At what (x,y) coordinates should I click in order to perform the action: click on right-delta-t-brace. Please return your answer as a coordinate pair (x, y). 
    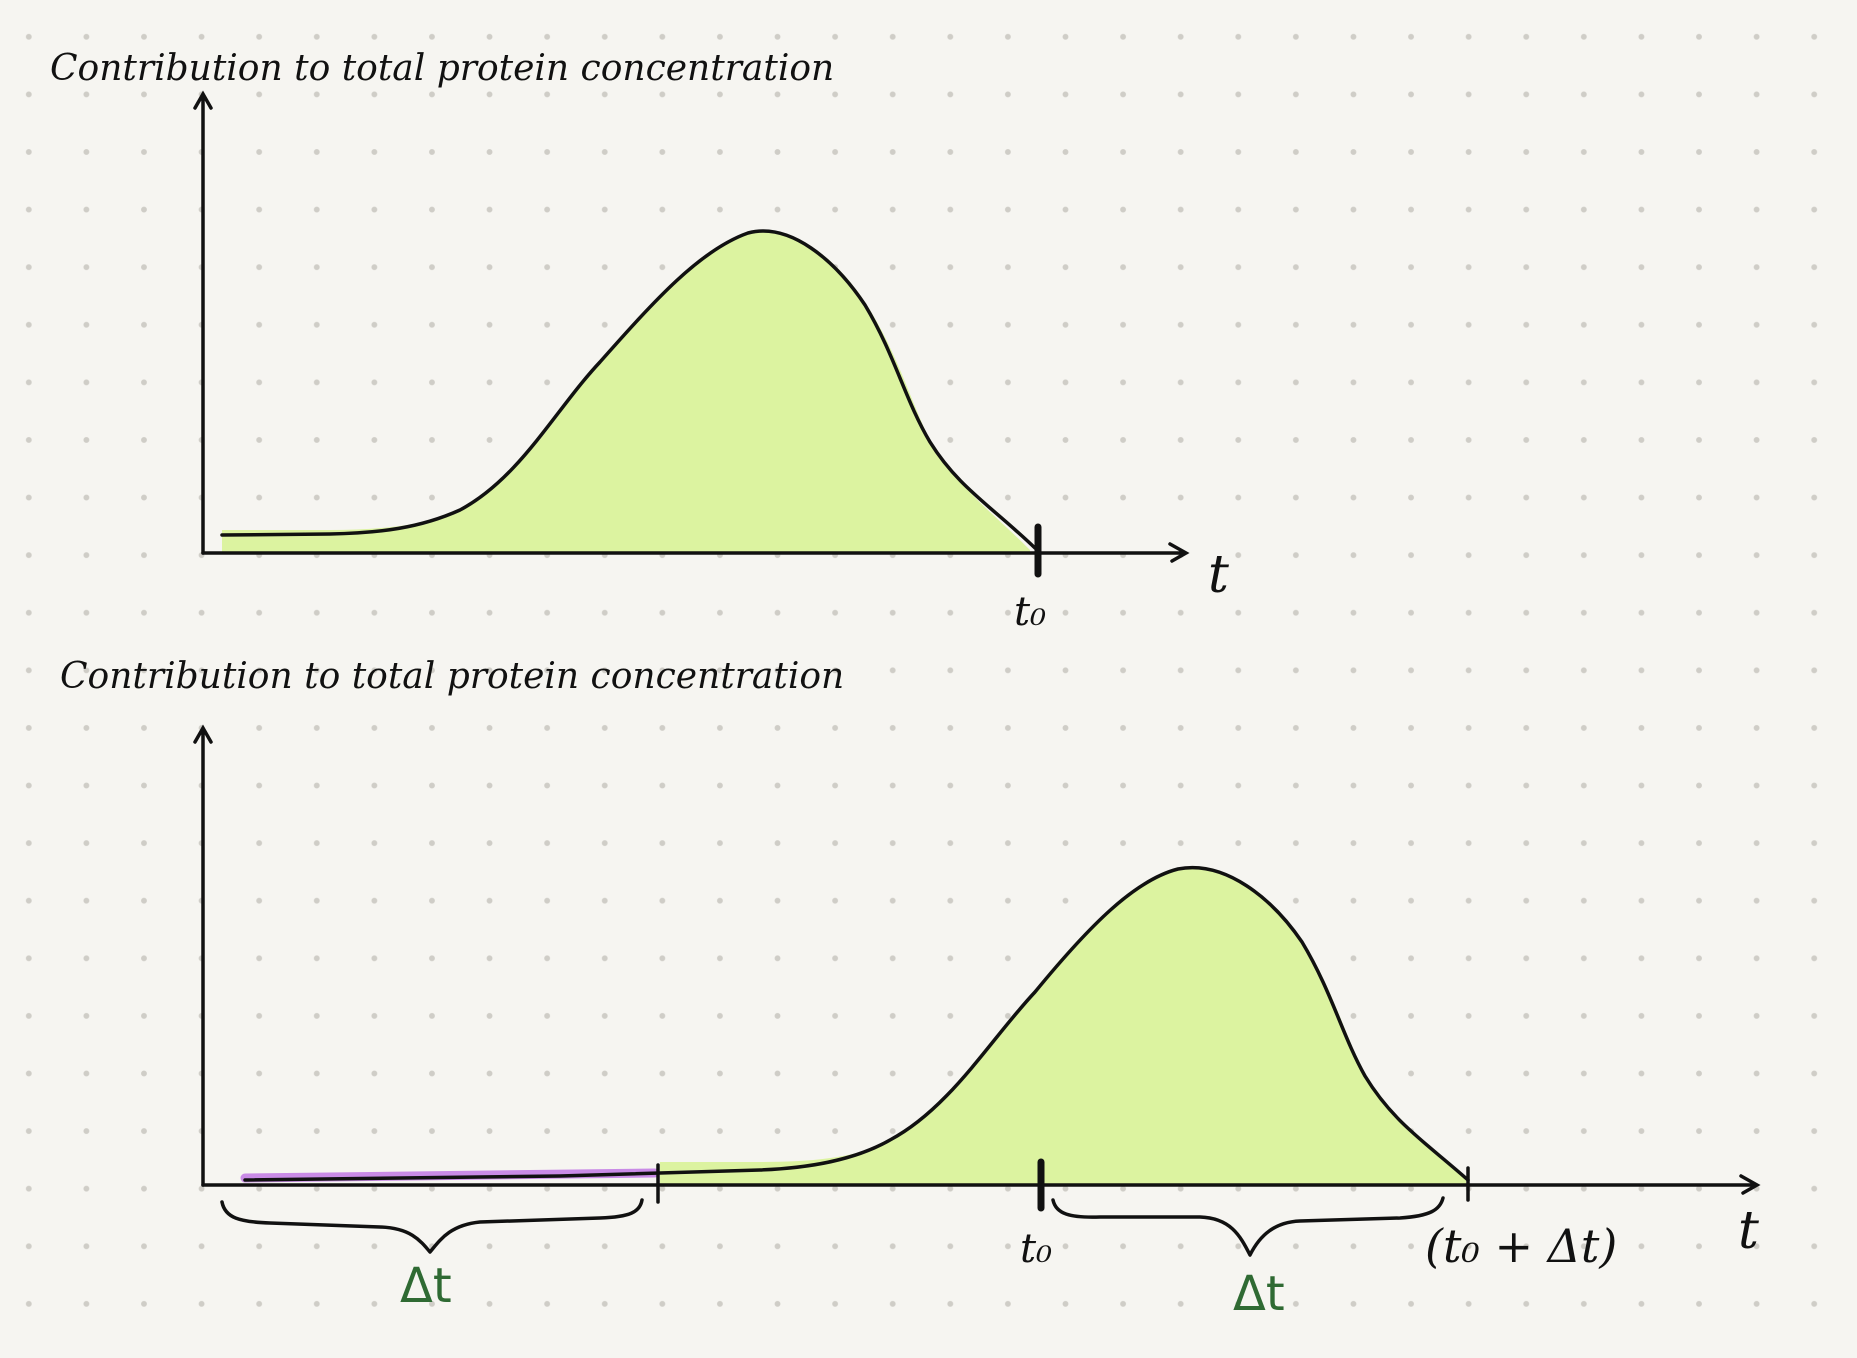
    Looking at the image, I should click on (1248, 1226).